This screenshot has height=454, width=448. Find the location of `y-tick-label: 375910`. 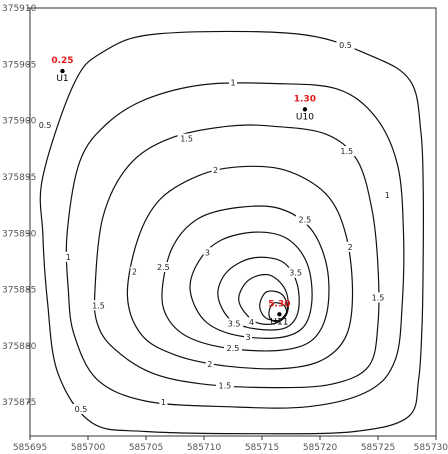

y-tick-label: 375910 is located at coordinates (19, 9).